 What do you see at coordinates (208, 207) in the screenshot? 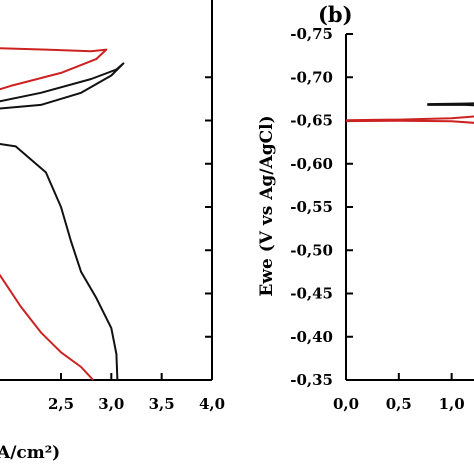
I see `panel-a-right-ticks` at bounding box center [208, 207].